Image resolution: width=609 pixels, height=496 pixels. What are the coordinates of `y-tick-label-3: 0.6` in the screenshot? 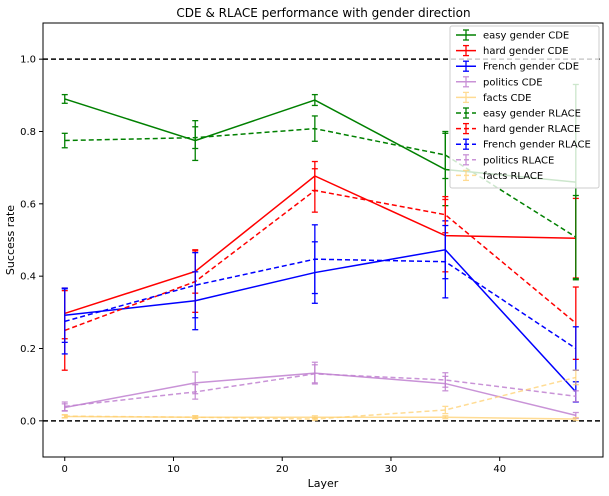 It's located at (28, 204).